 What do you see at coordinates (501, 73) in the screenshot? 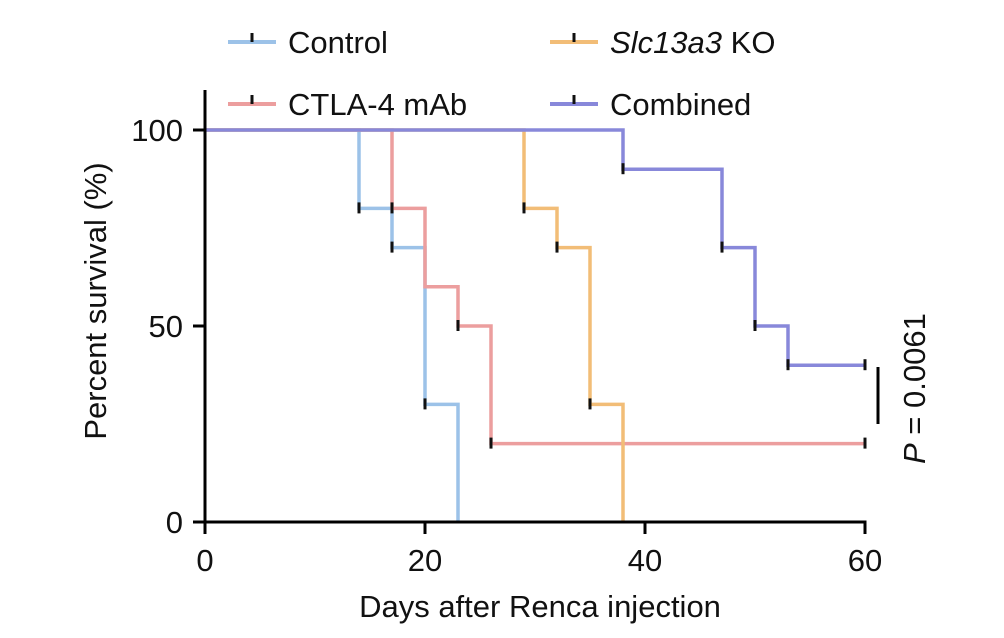
I see `legend: Control CTLA-4 mAb Slc13a3 KO Combined` at bounding box center [501, 73].